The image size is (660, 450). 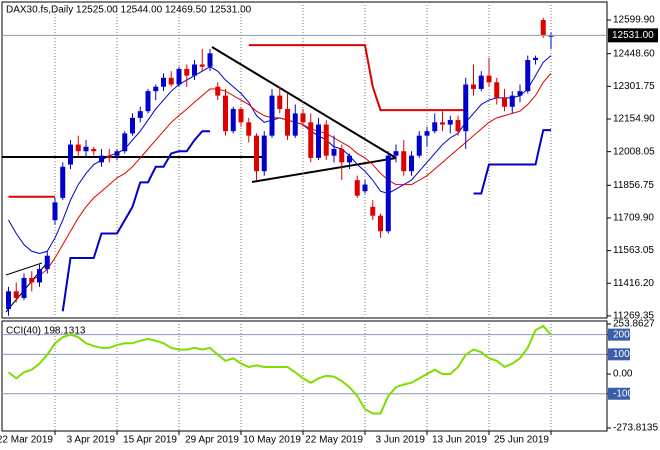 I want to click on y-tick-label: 12599.90, so click(x=634, y=20).